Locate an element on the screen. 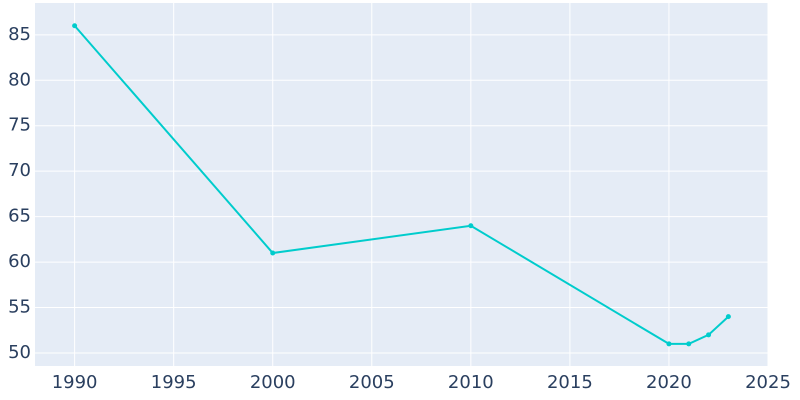  y-tick-label: 70 is located at coordinates (19, 170).